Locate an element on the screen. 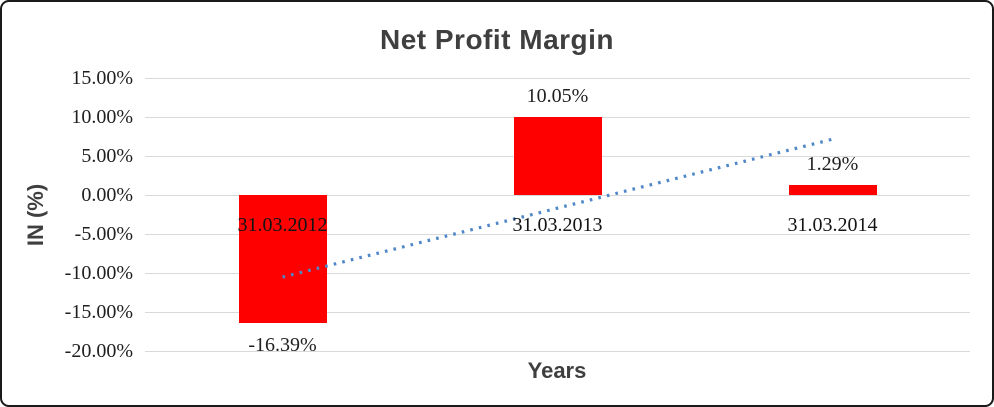 This screenshot has width=994, height=407. x-axis-category-label: 31.03.2014 is located at coordinates (832, 225).